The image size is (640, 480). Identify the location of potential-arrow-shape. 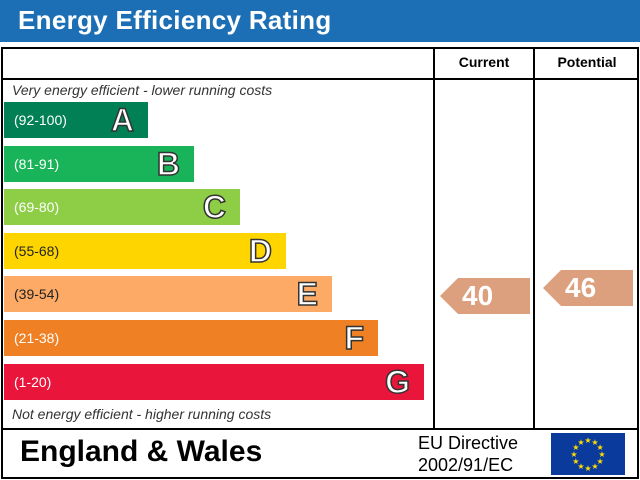
(588, 288).